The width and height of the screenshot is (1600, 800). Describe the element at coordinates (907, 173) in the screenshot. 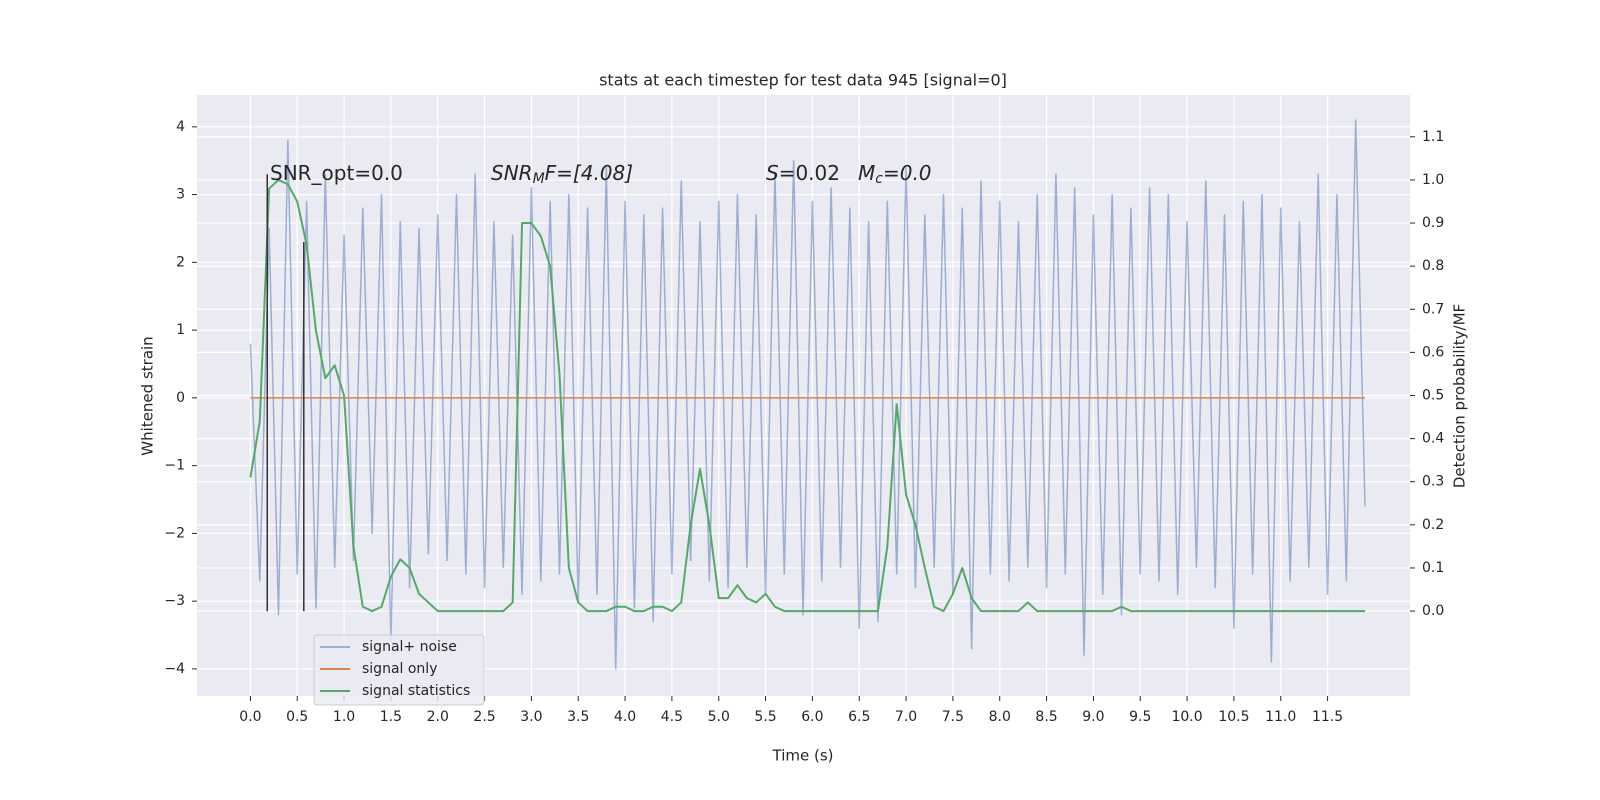

I see `annotation-part: =0.0` at that location.